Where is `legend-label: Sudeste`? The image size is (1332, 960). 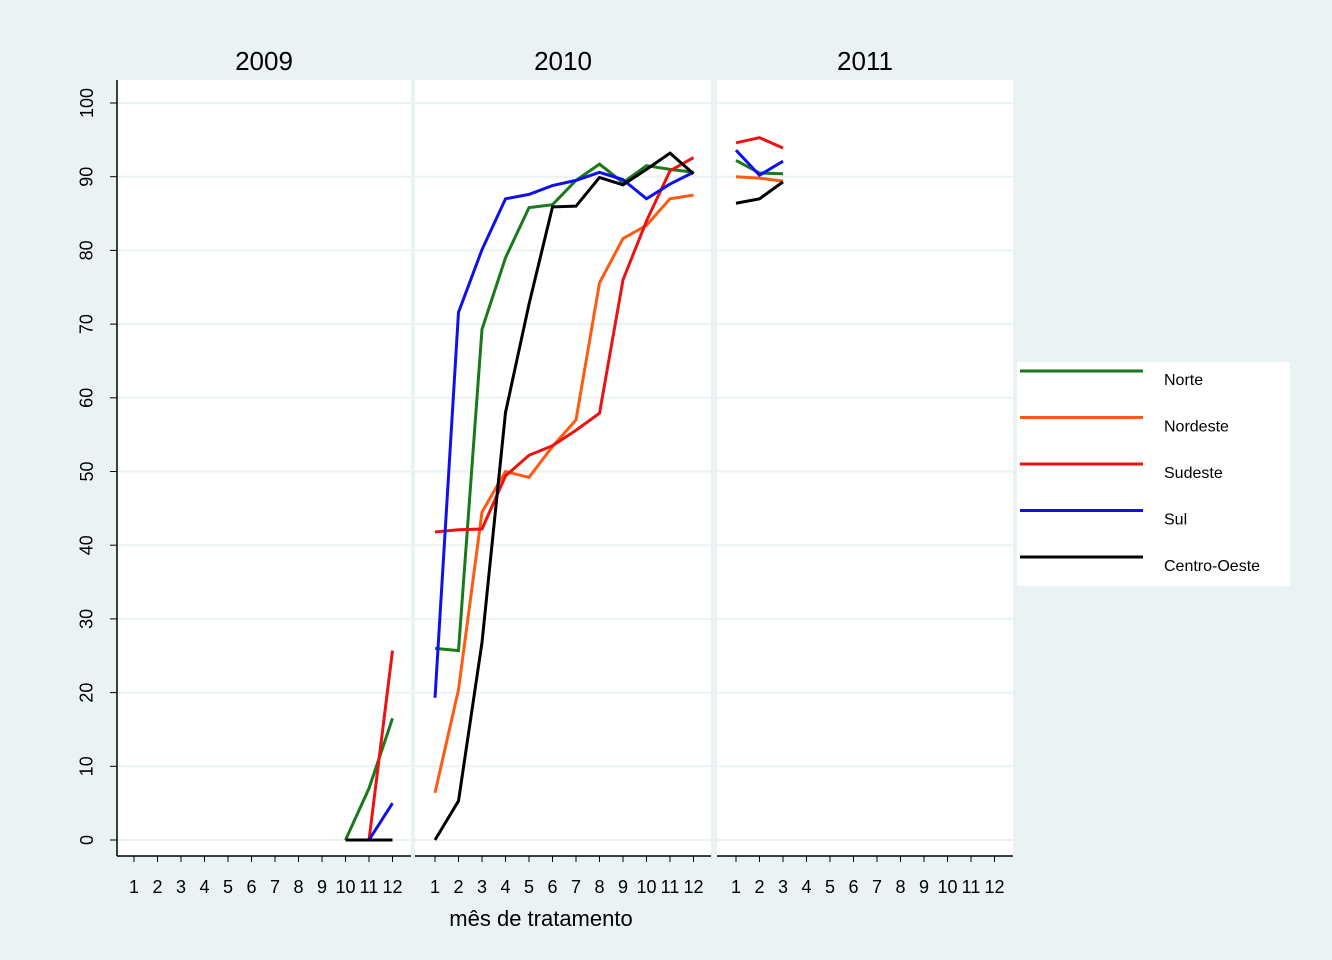
legend-label: Sudeste is located at coordinates (1193, 473).